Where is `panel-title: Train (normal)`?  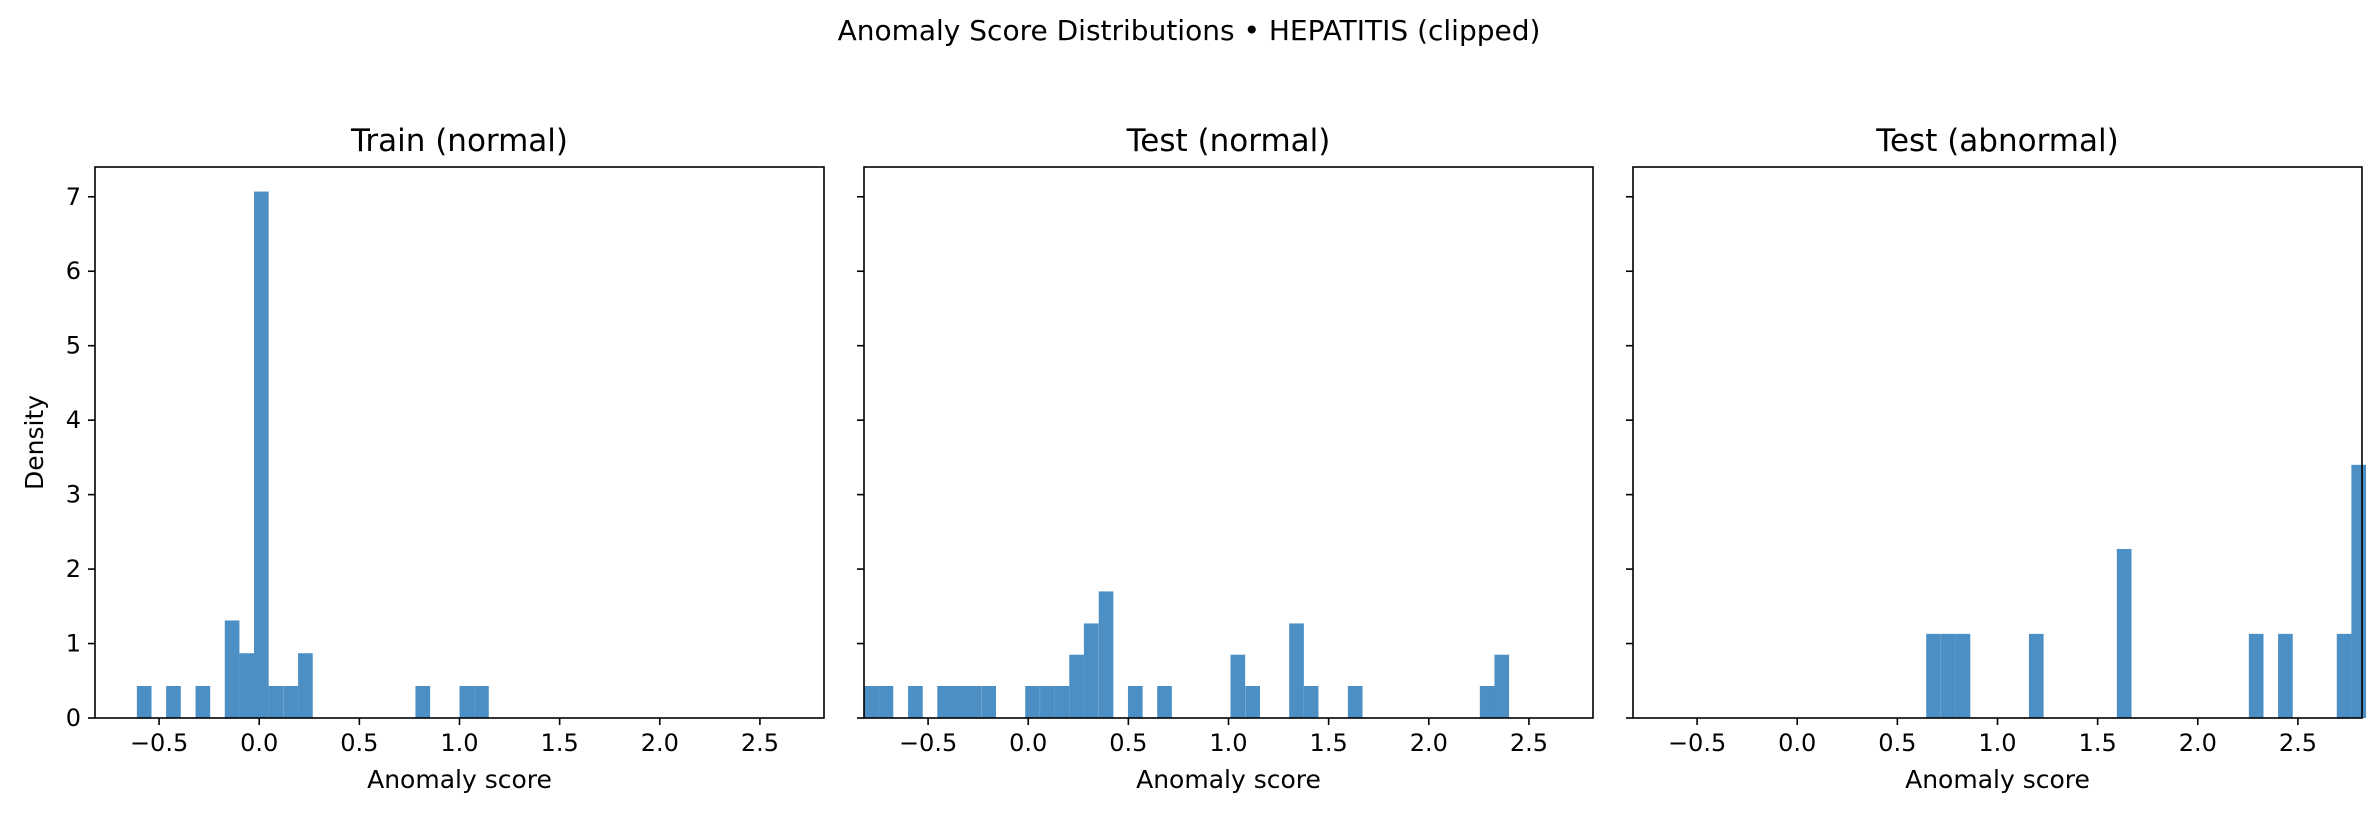 panel-title: Train (normal) is located at coordinates (459, 141).